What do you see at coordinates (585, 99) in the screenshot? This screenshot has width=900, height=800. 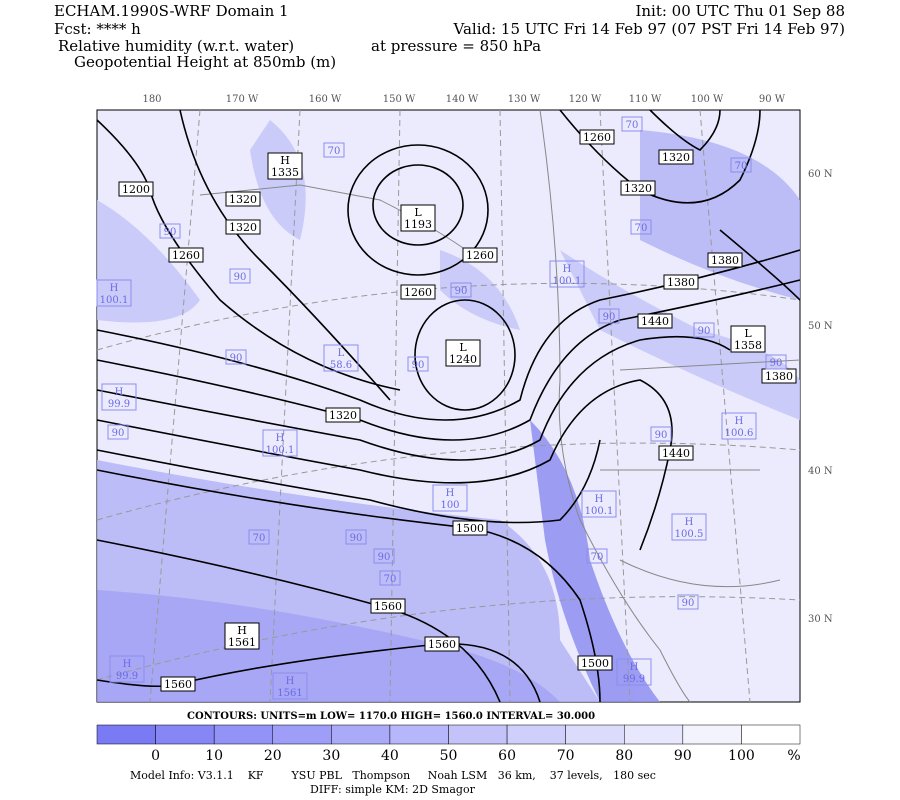 I see `lon-label: 120 W` at bounding box center [585, 99].